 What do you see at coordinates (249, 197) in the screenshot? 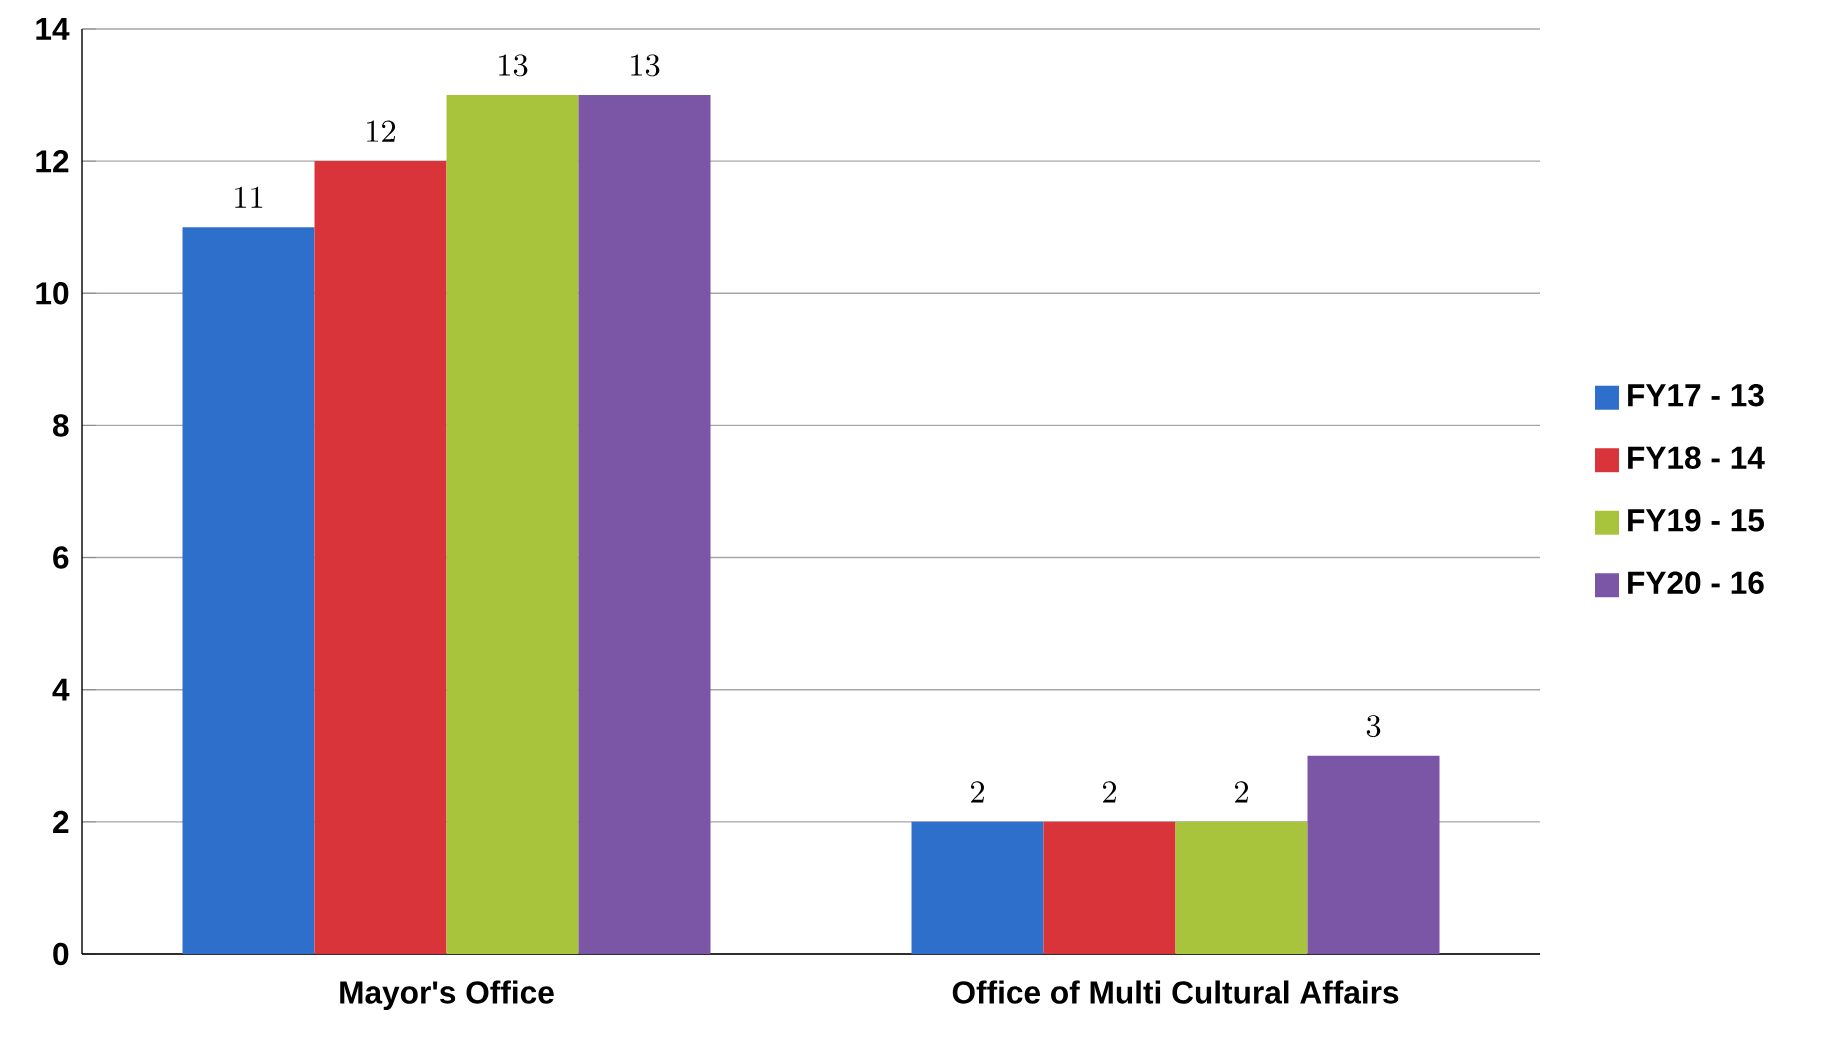
I see `data-label: 11` at bounding box center [249, 197].